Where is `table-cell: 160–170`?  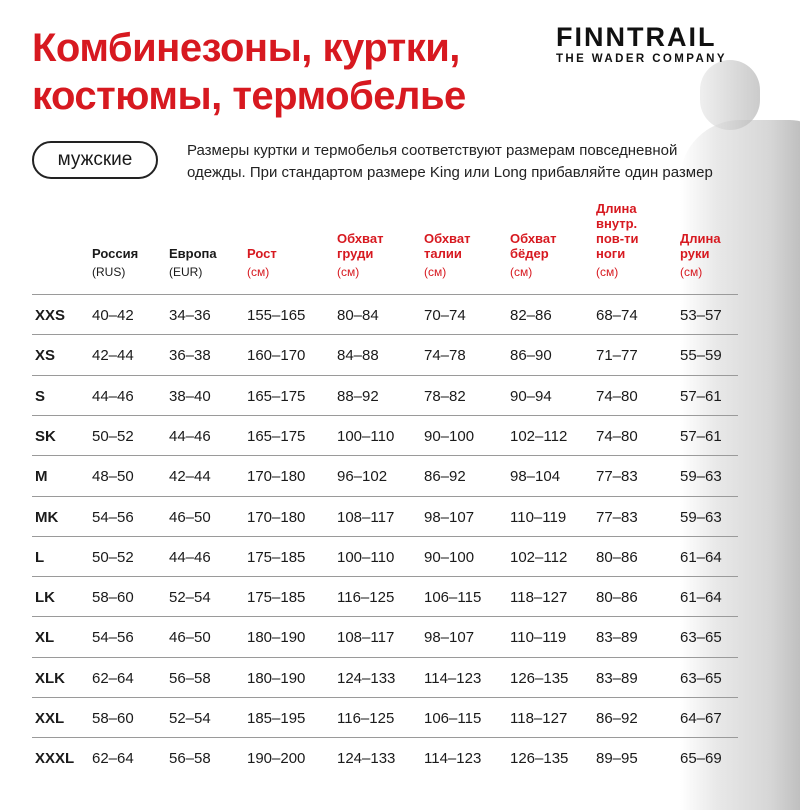
table-cell: 160–170 is located at coordinates (276, 356).